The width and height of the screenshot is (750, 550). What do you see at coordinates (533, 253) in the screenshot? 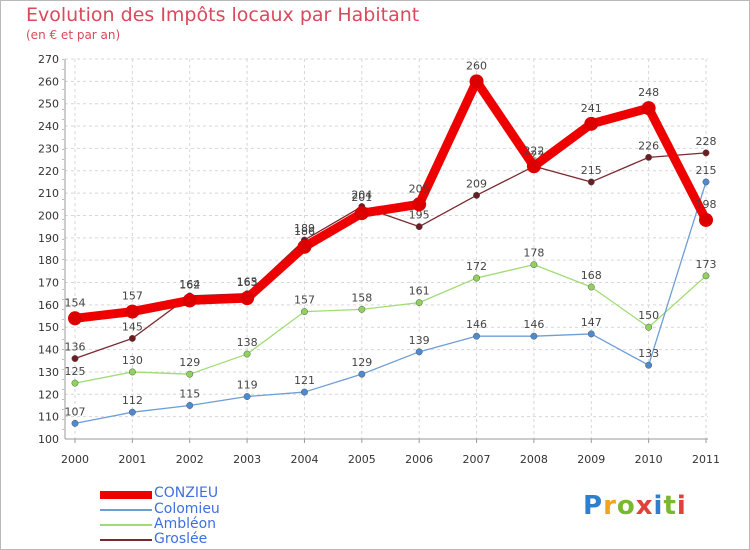
I see `data-label-ambleon: 178` at bounding box center [533, 253].